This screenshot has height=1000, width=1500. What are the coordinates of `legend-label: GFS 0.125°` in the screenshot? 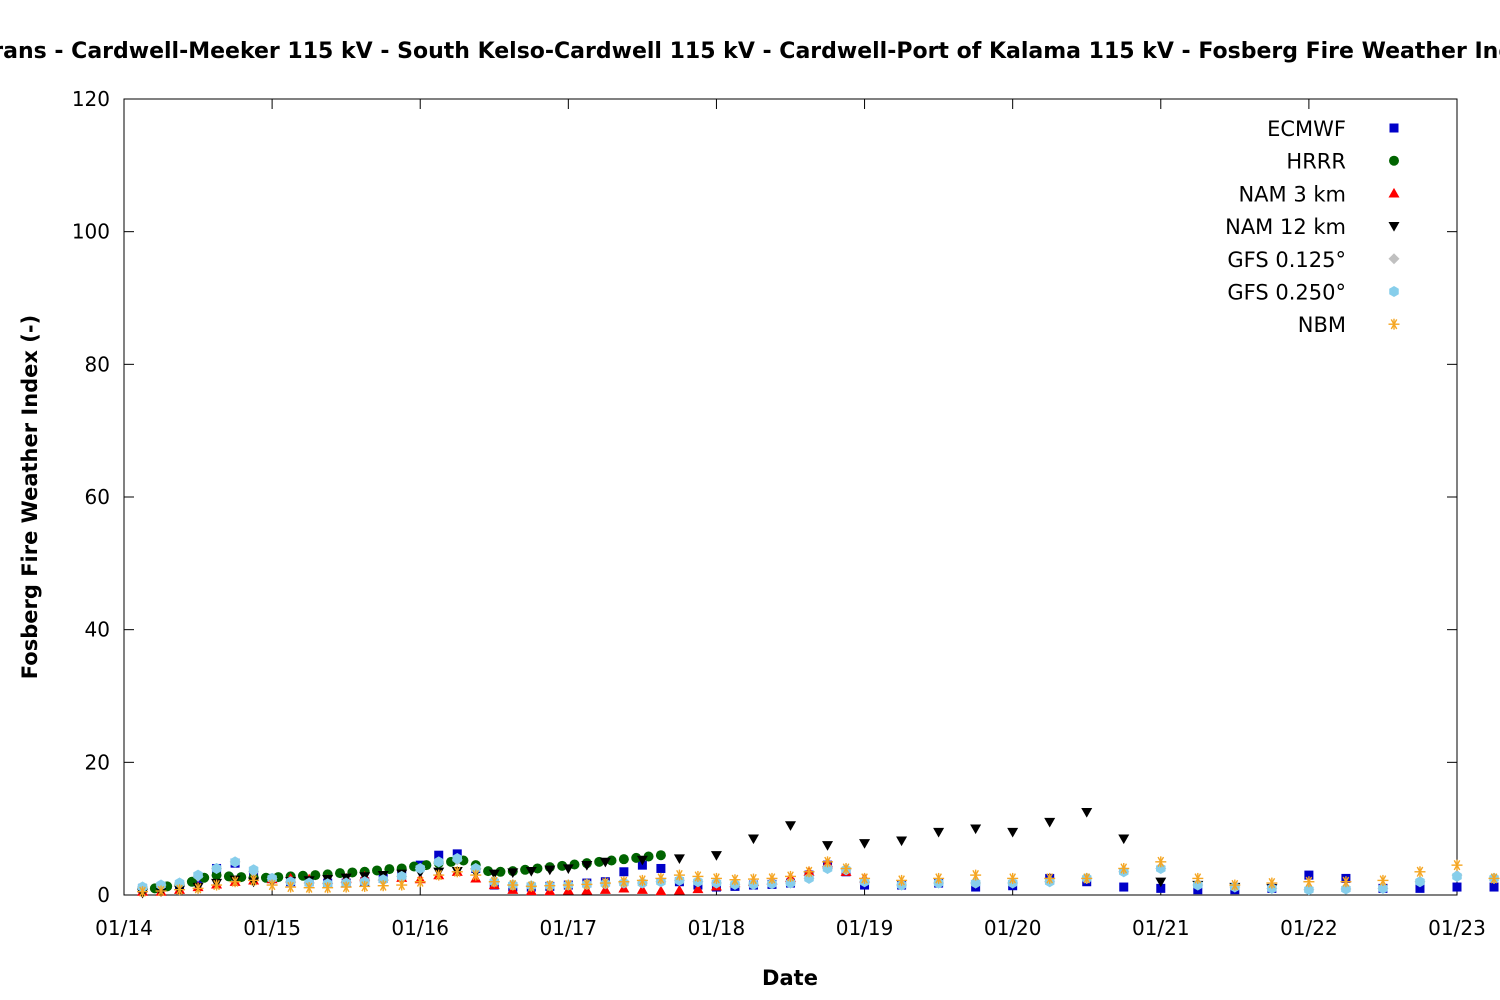 It's located at (1286, 260).